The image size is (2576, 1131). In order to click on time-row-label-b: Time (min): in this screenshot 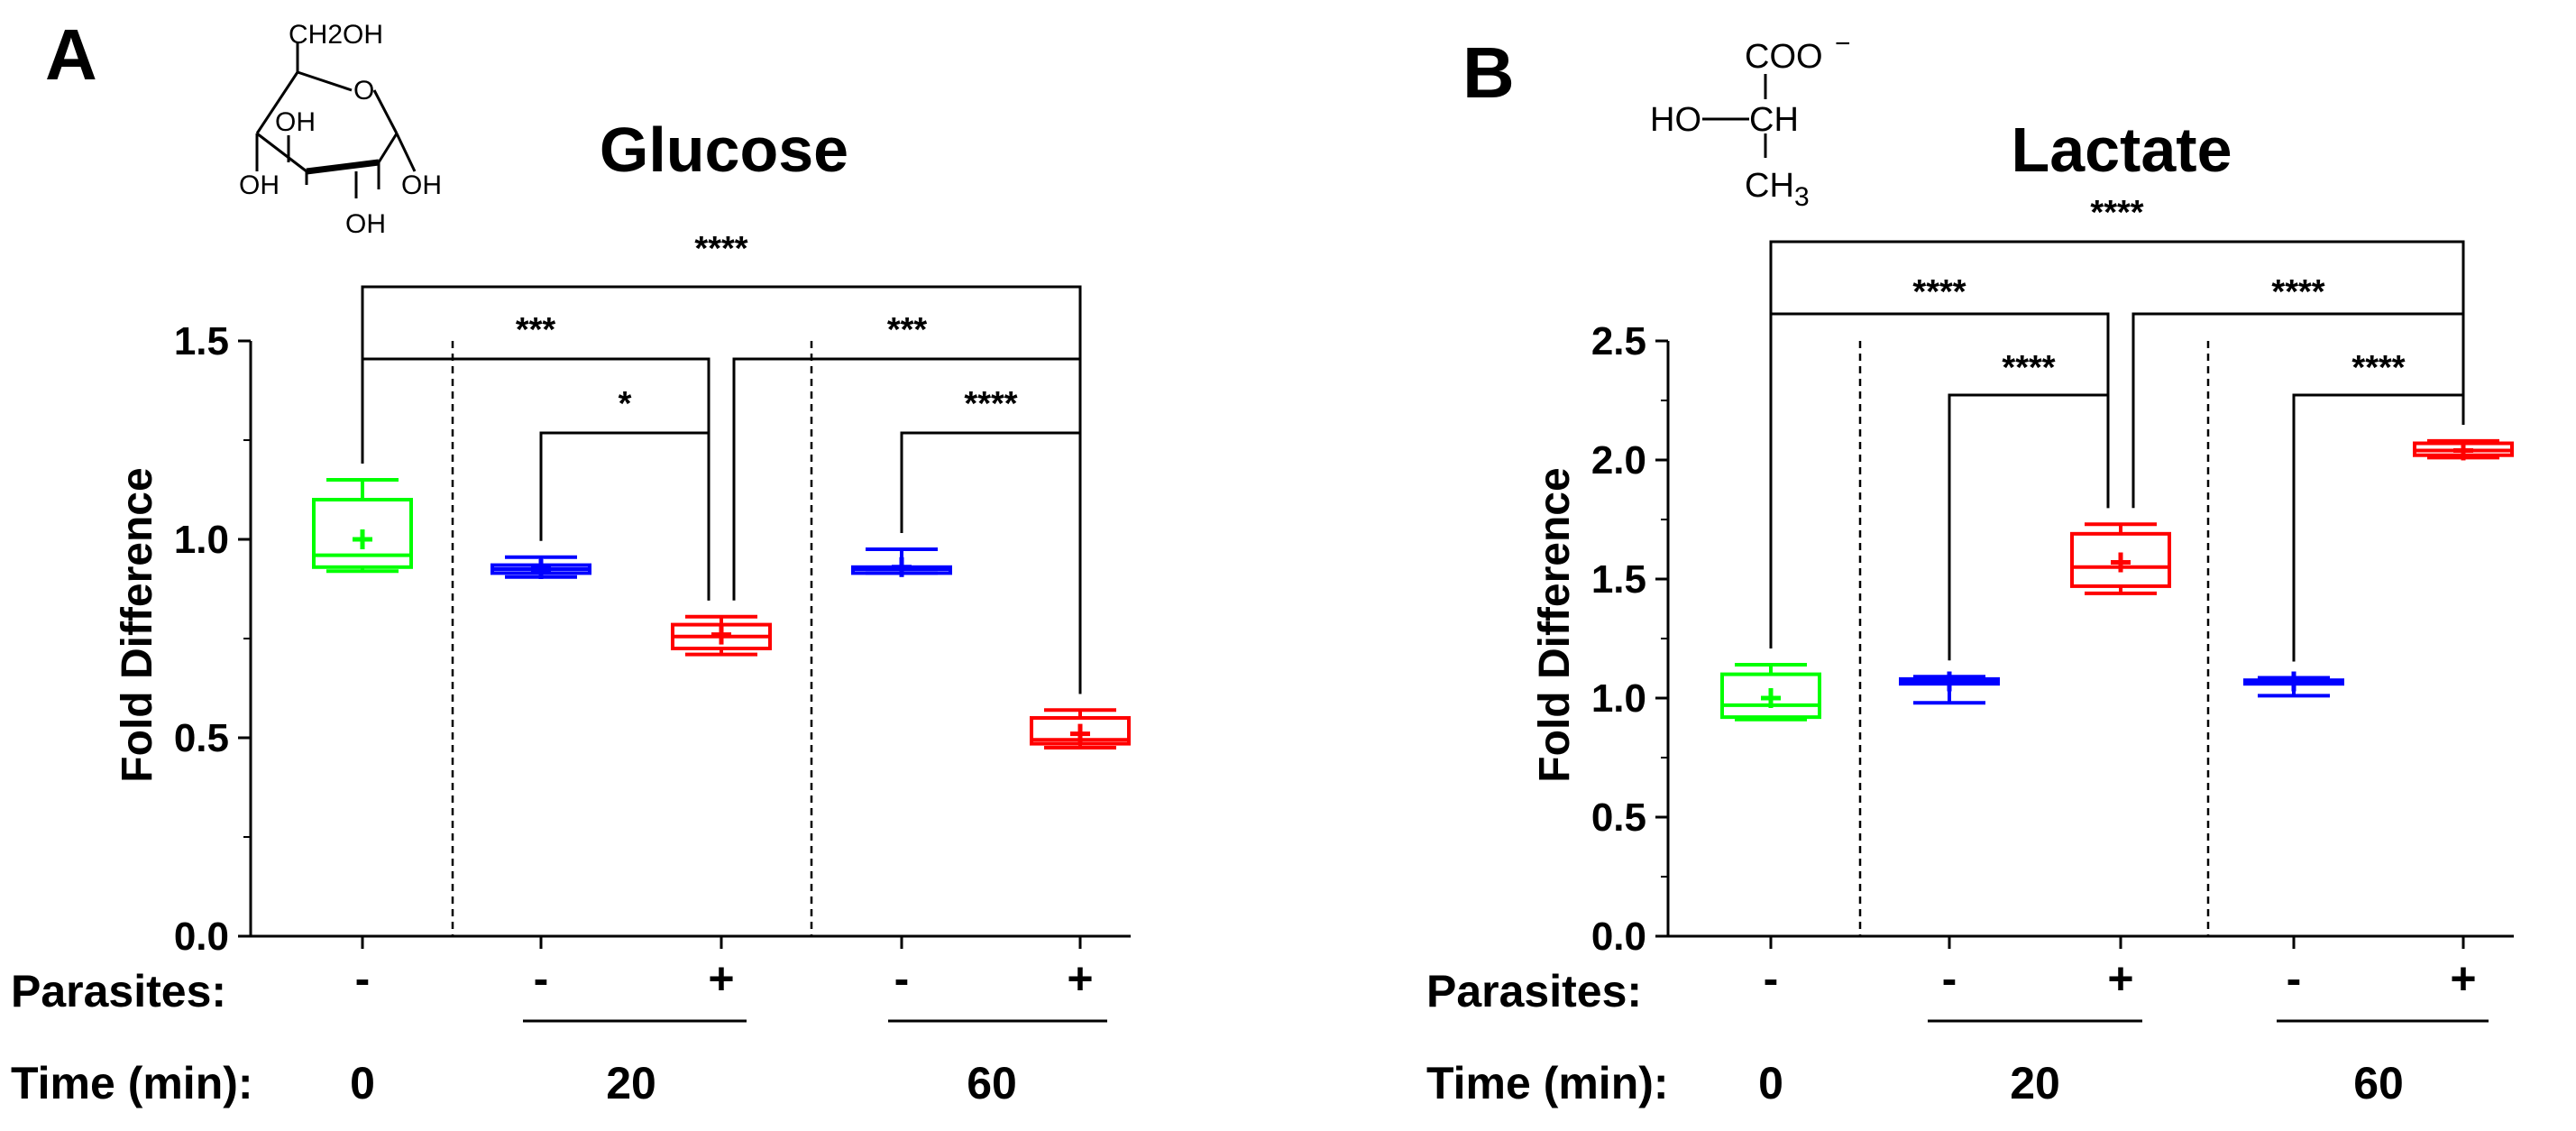, I will do `click(1547, 1083)`.